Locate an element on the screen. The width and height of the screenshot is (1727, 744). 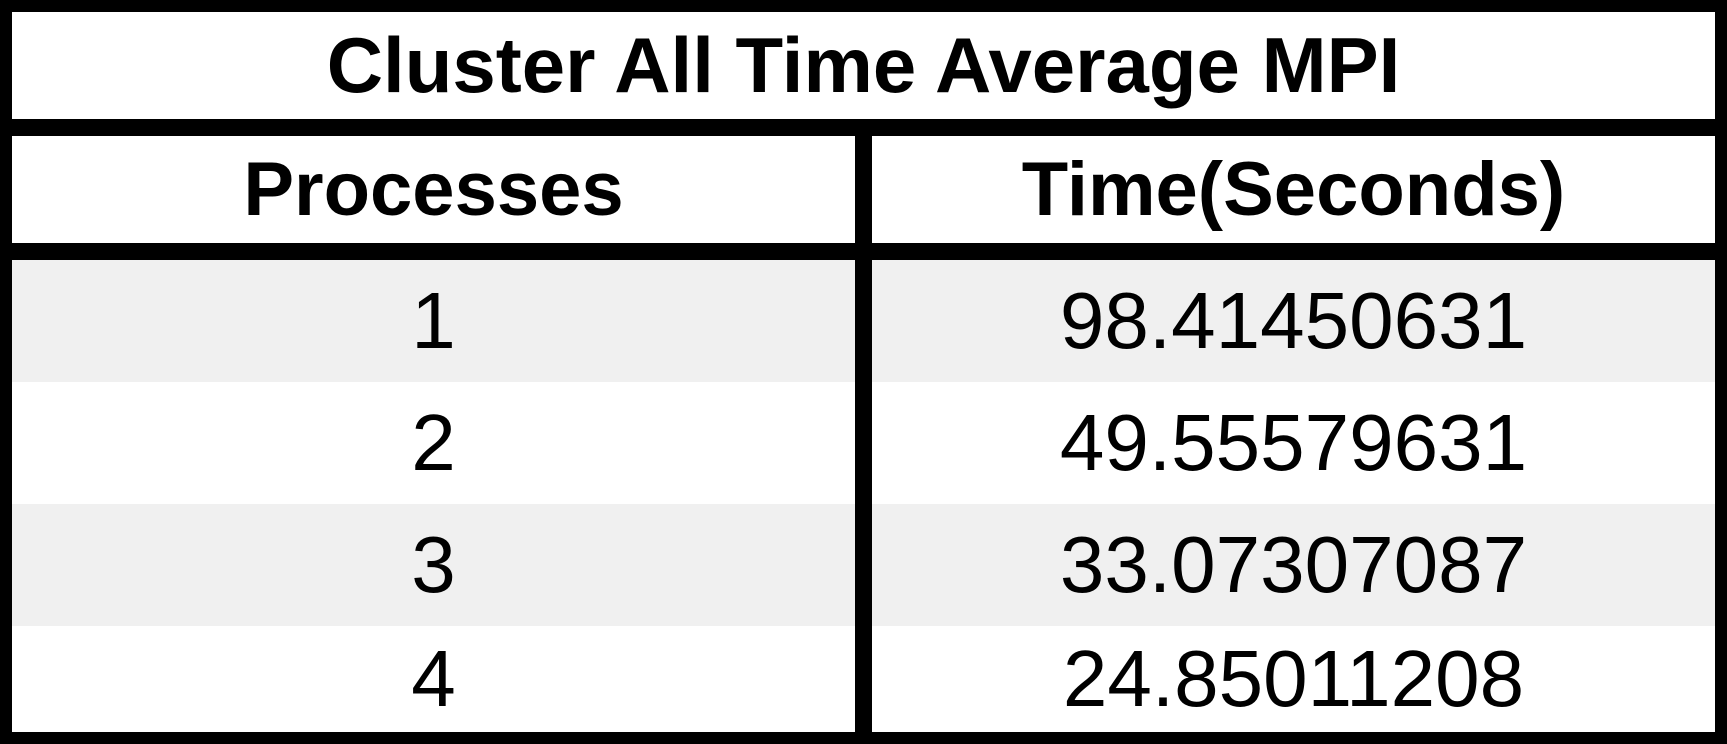
cell-processes-row-4: 4 is located at coordinates (433, 679).